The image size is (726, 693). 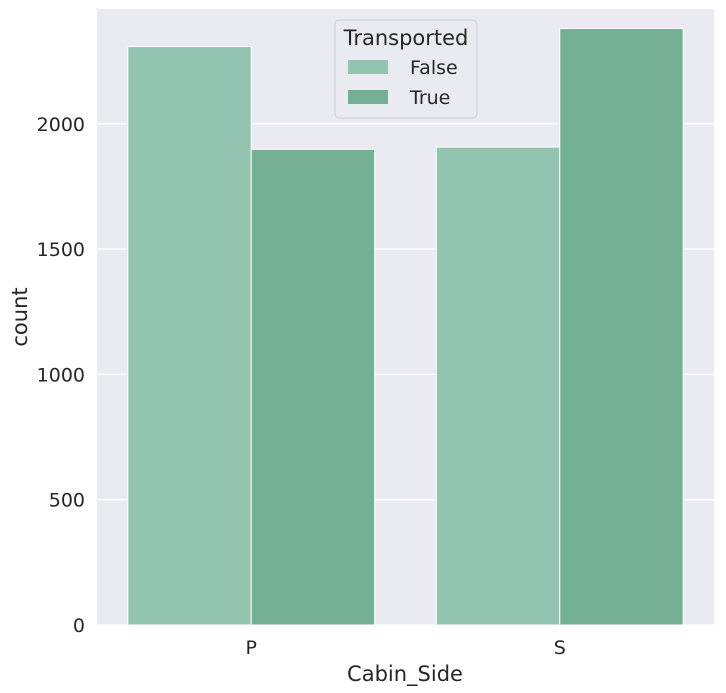 I want to click on legend-label-true: True, so click(x=429, y=98).